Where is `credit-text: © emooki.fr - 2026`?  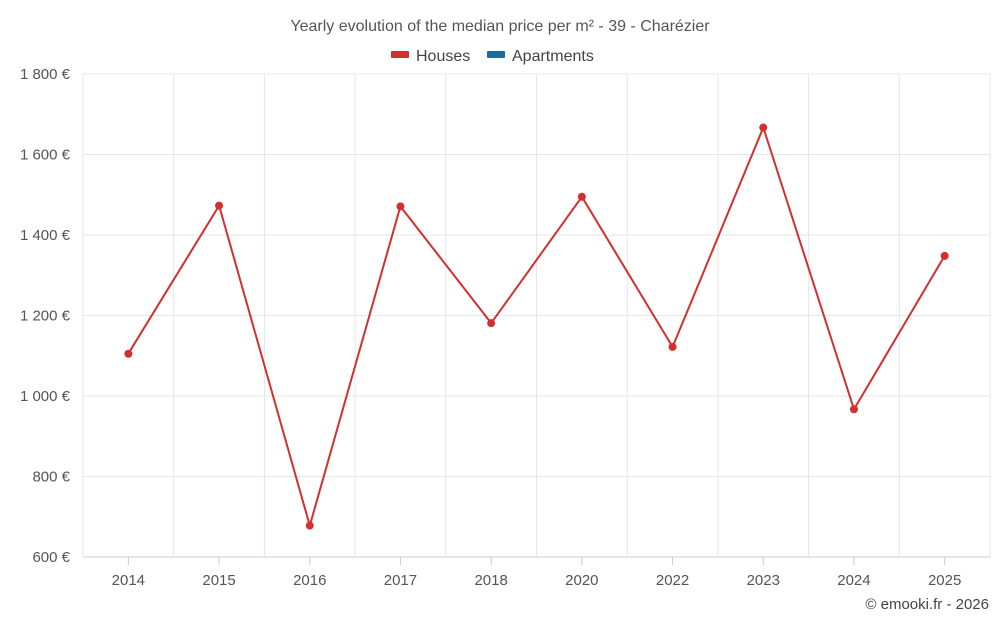 credit-text: © emooki.fr - 2026 is located at coordinates (927, 604).